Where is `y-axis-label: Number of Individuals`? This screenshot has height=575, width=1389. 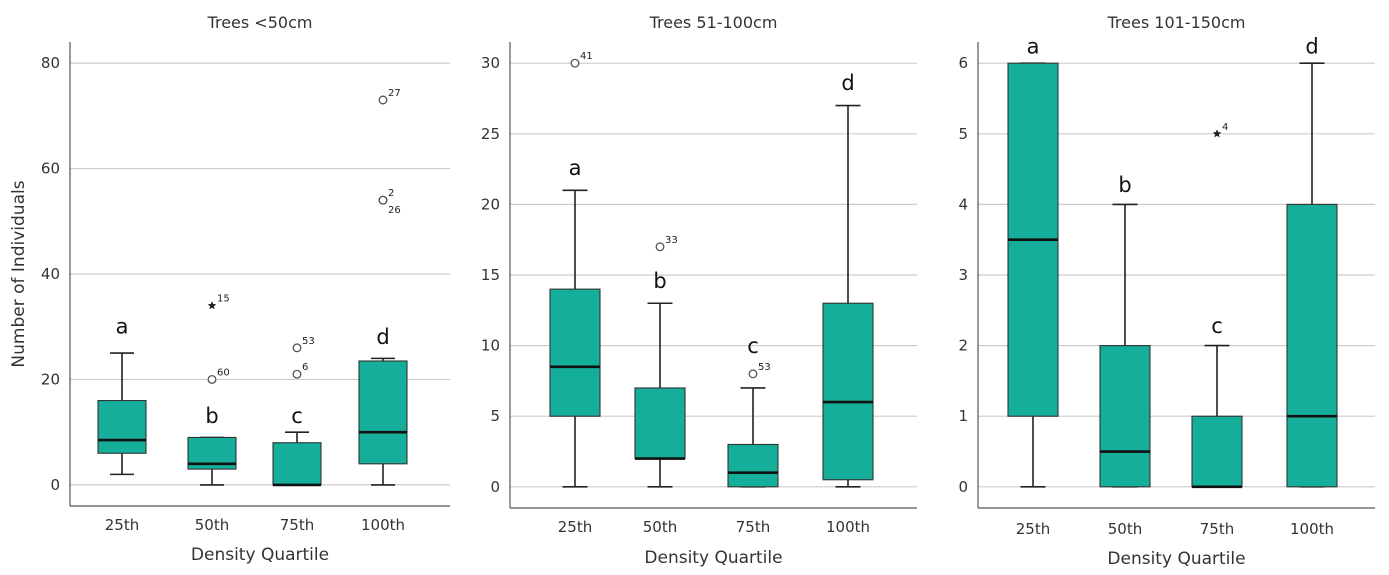
y-axis-label: Number of Individuals is located at coordinates (19, 273).